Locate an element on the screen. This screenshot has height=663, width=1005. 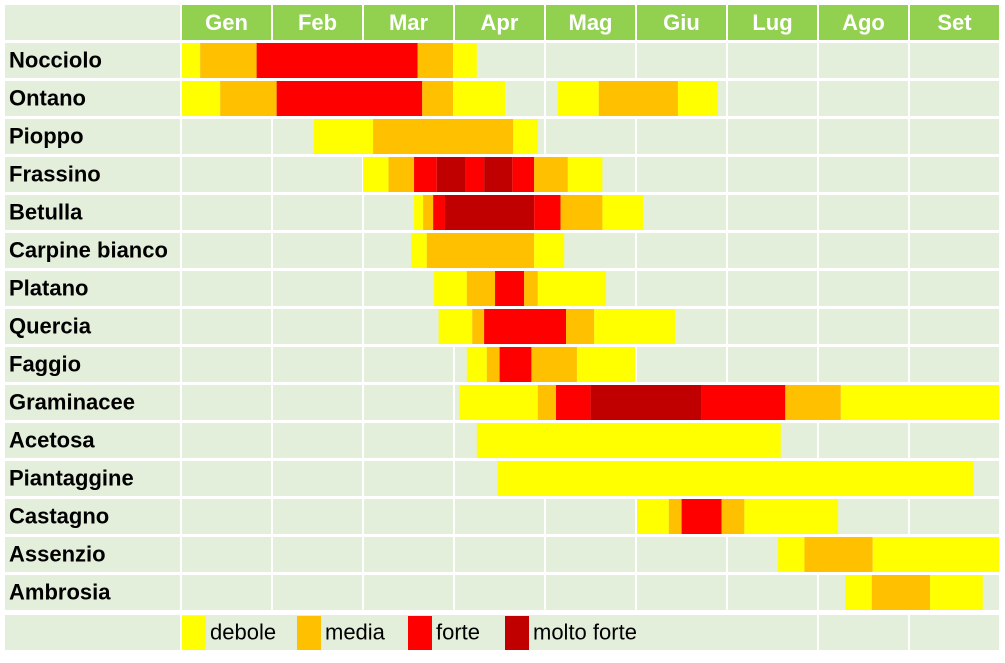
month-label: Set is located at coordinates (954, 22).